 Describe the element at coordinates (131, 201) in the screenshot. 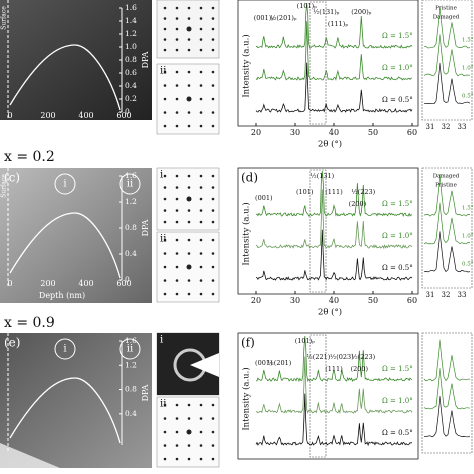

I see `dpa-tick-label: 1.2` at that location.